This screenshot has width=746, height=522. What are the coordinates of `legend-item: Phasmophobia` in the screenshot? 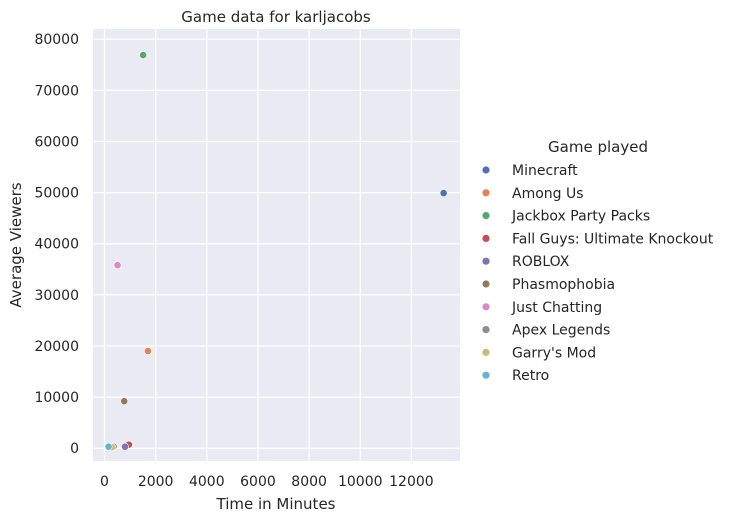 It's located at (548, 285).